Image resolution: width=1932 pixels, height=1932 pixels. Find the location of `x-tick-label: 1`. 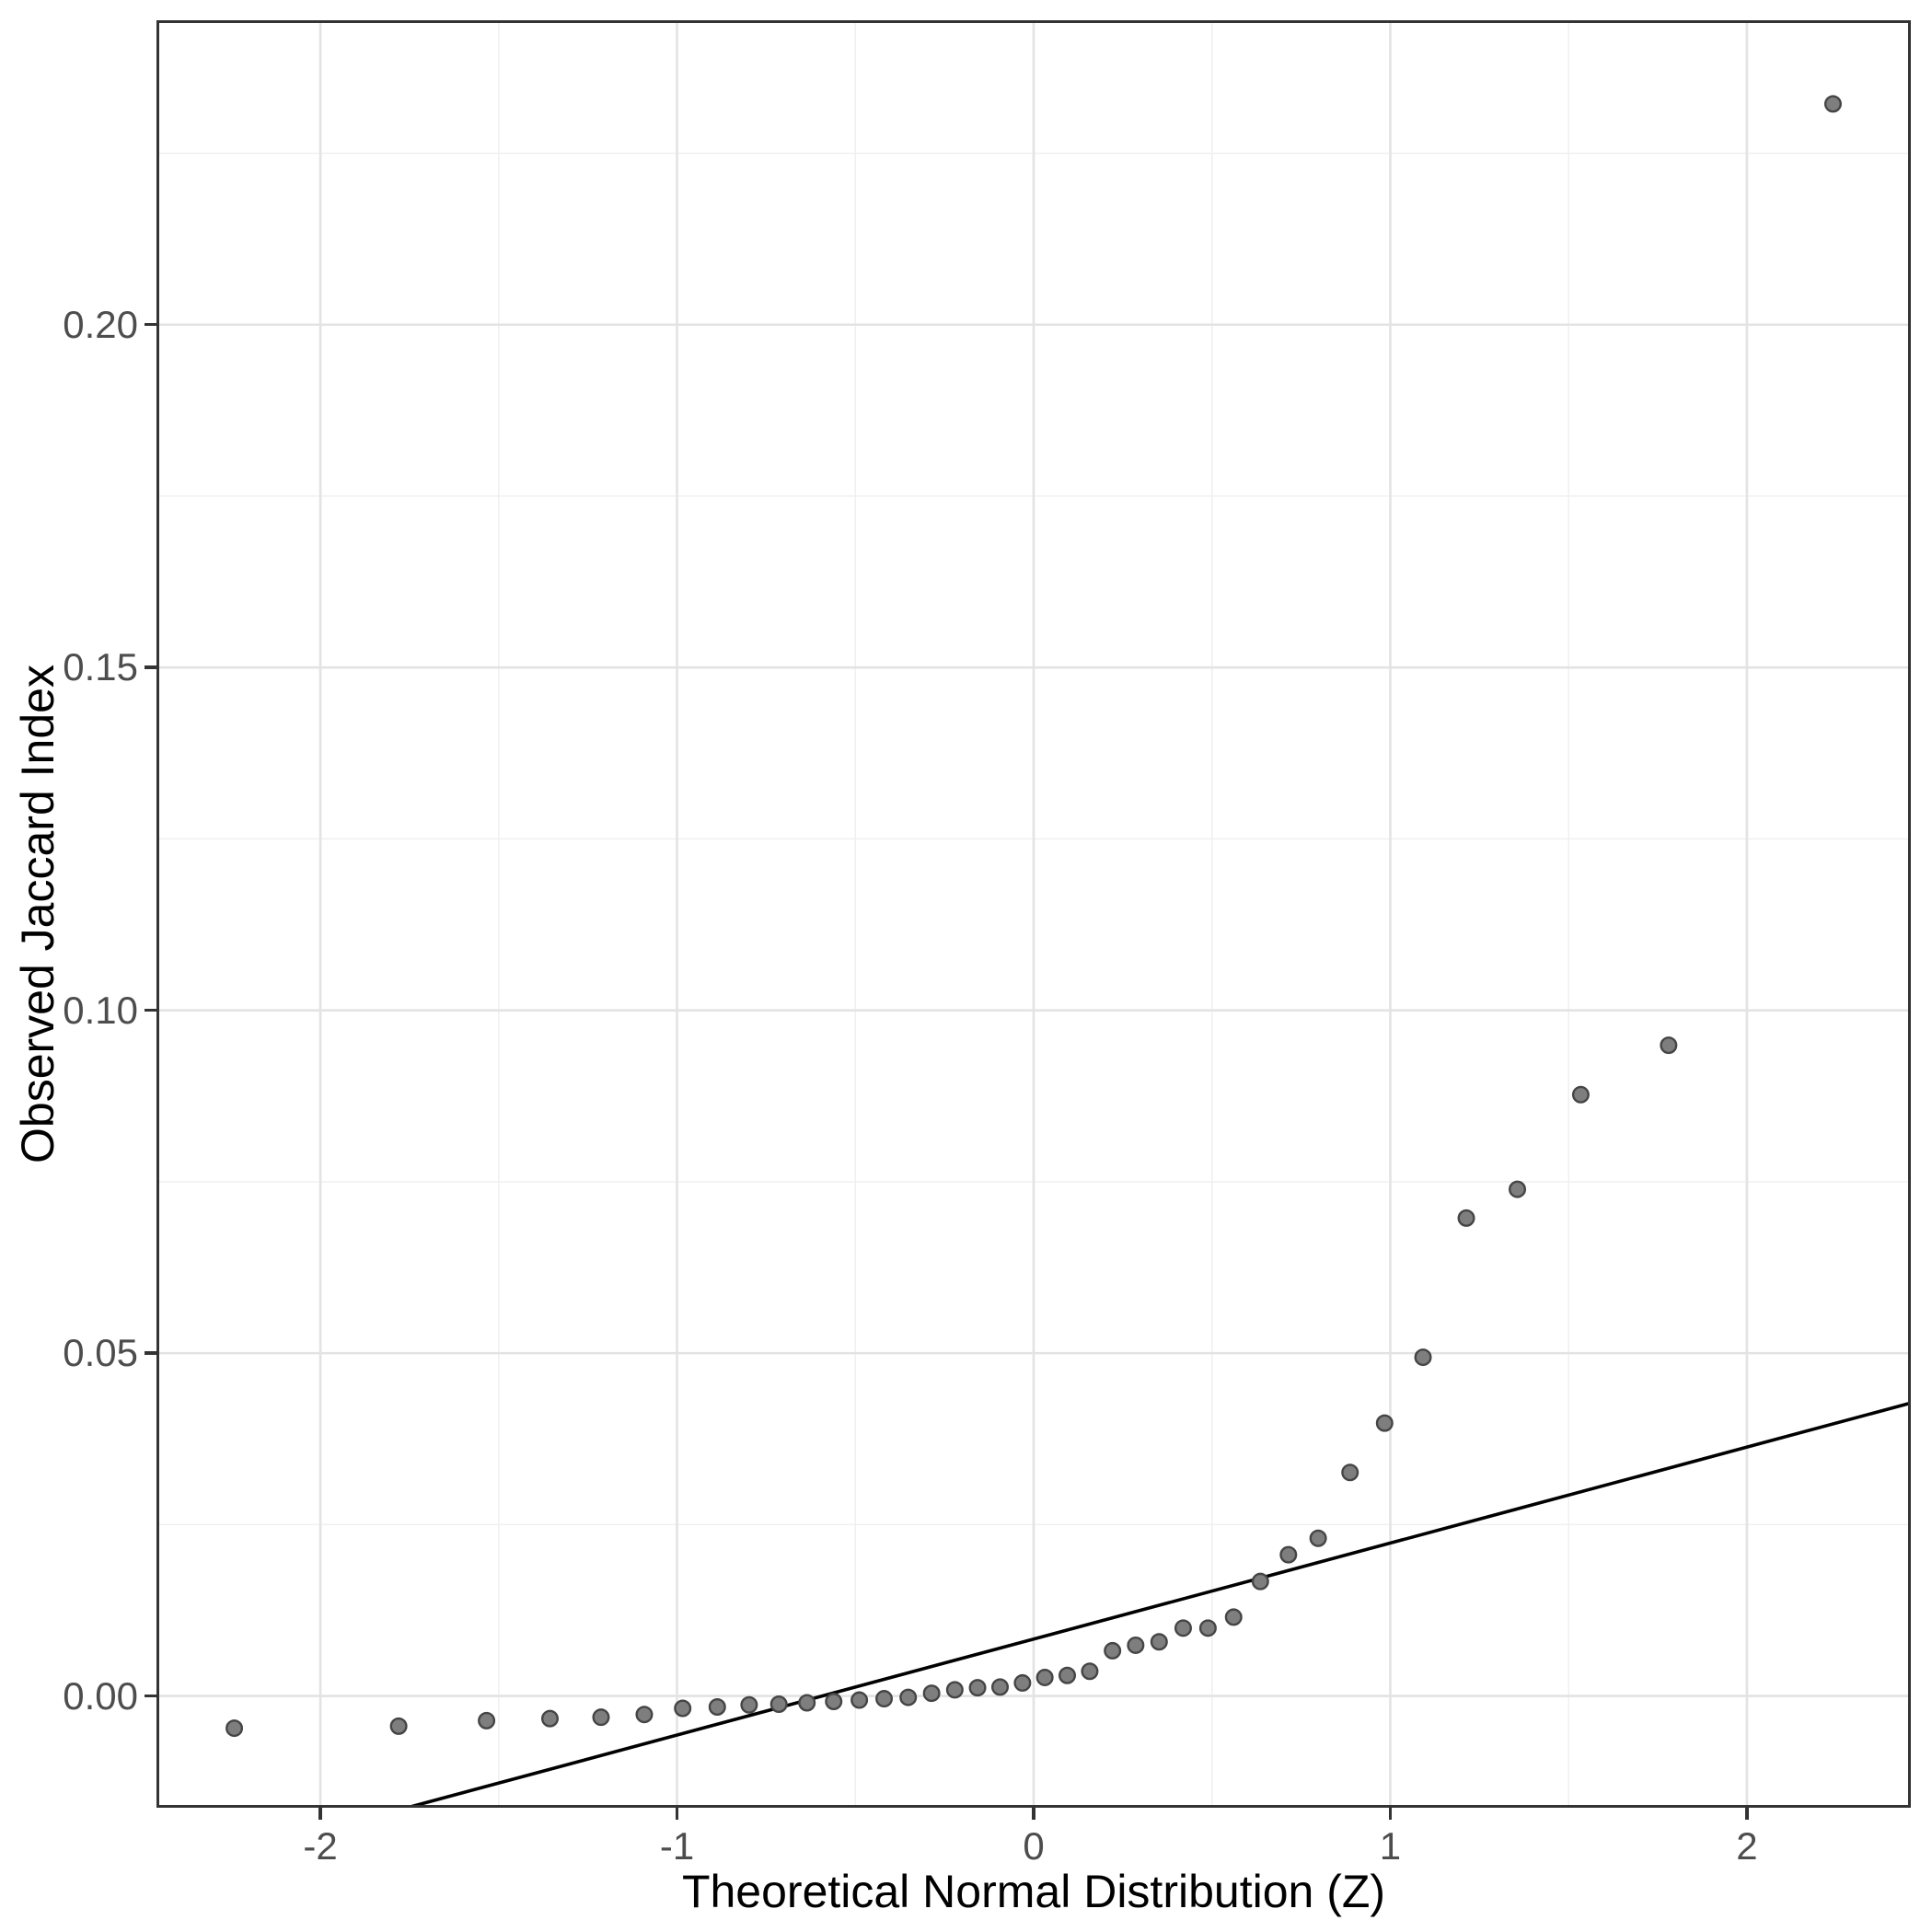

x-tick-label: 1 is located at coordinates (1391, 1846).